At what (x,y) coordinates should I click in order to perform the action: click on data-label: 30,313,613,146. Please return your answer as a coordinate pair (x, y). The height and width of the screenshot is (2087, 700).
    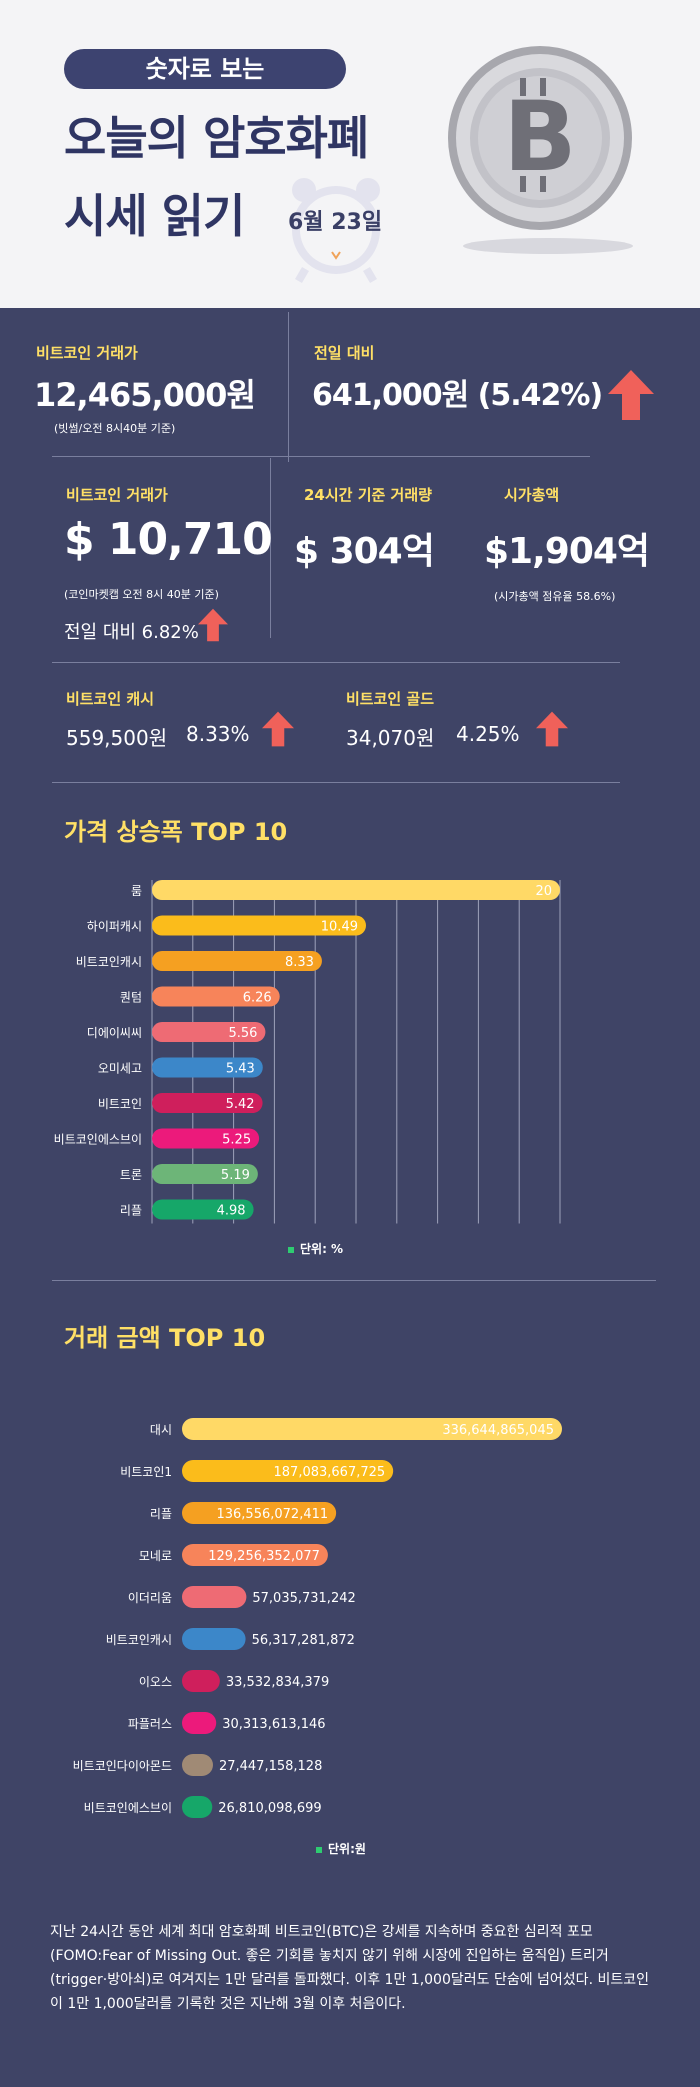
    Looking at the image, I should click on (273, 1724).